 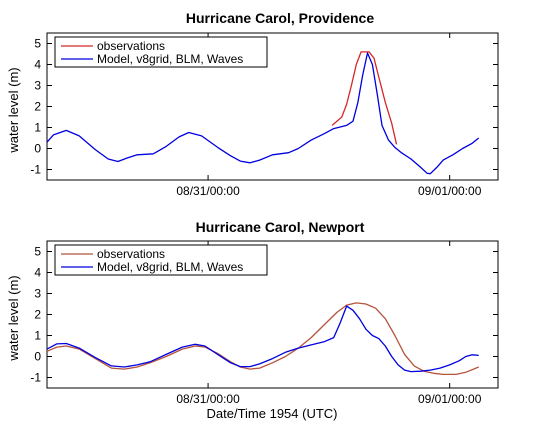 I want to click on series-line-model, so click(x=262, y=339).